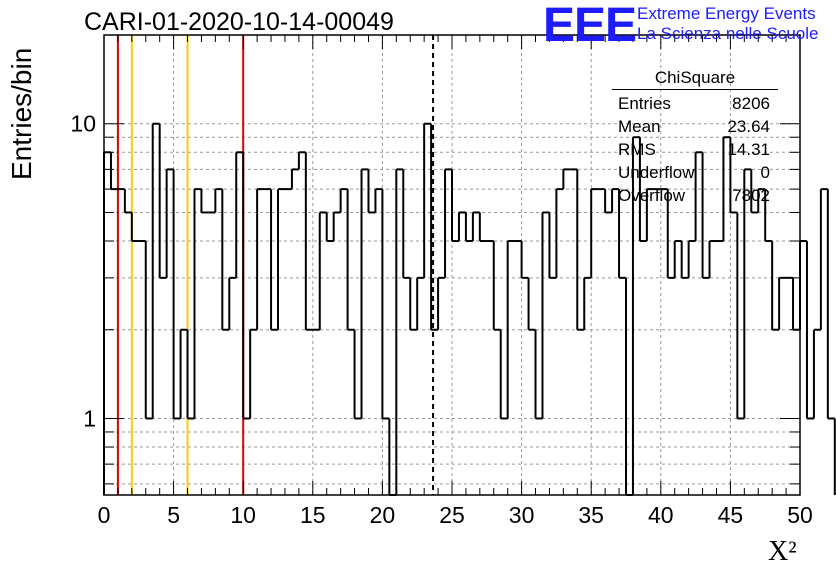  What do you see at coordinates (731, 515) in the screenshot?
I see `x-tick-label: 45` at bounding box center [731, 515].